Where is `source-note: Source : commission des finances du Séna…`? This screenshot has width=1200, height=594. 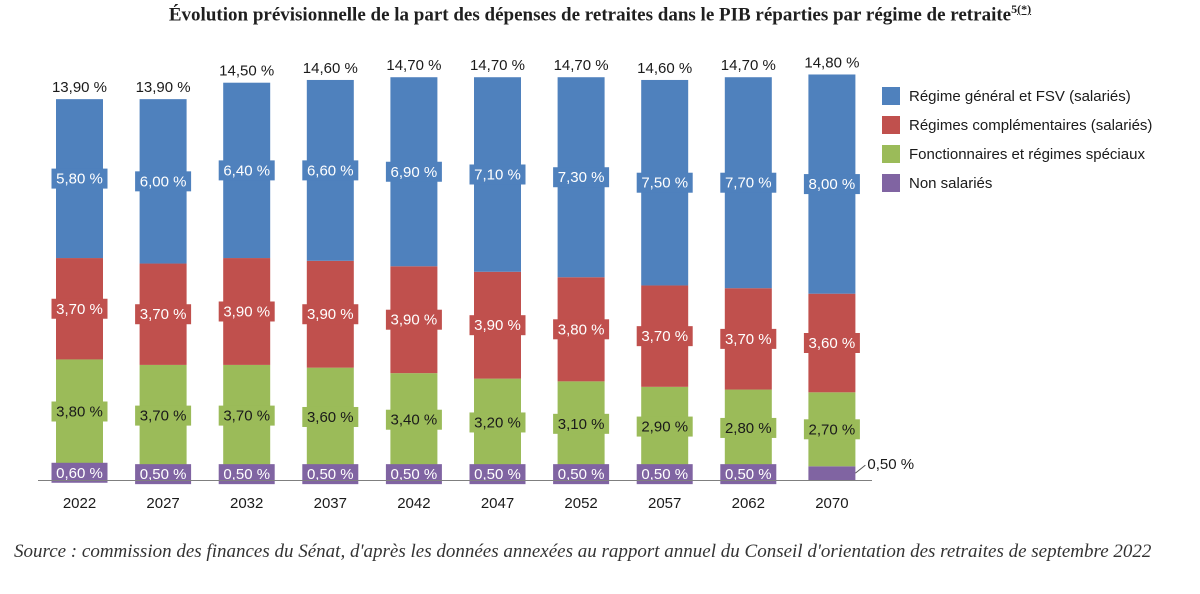
source-note: Source : commission des finances du Séna… is located at coordinates (583, 551).